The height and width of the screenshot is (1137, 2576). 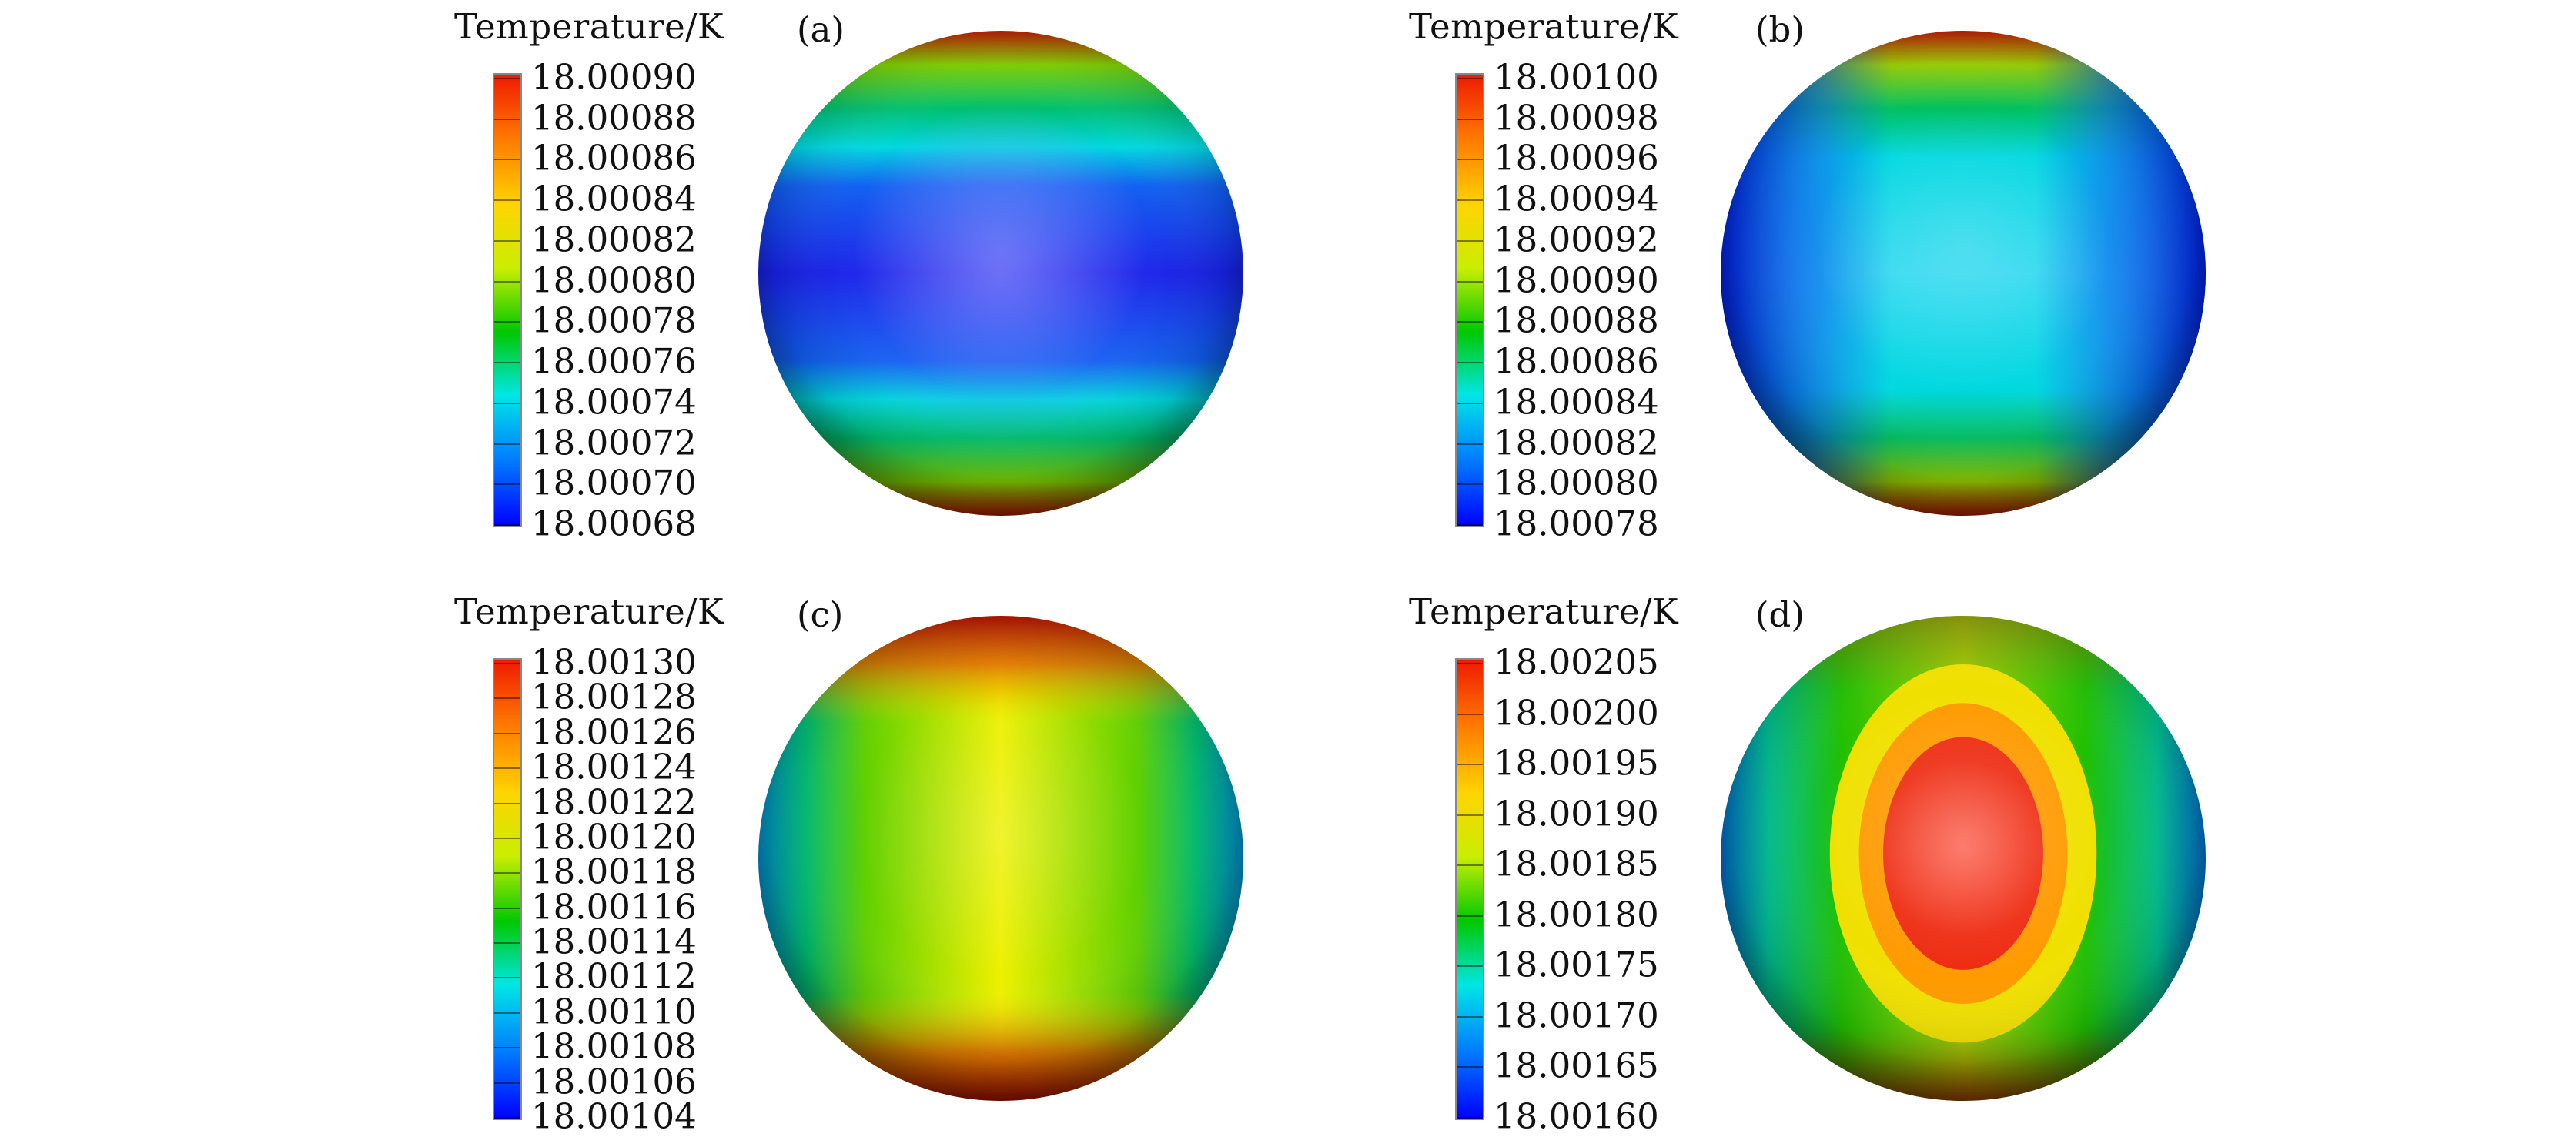 I want to click on colorbar-tick-label: 18.00112, so click(x=614, y=976).